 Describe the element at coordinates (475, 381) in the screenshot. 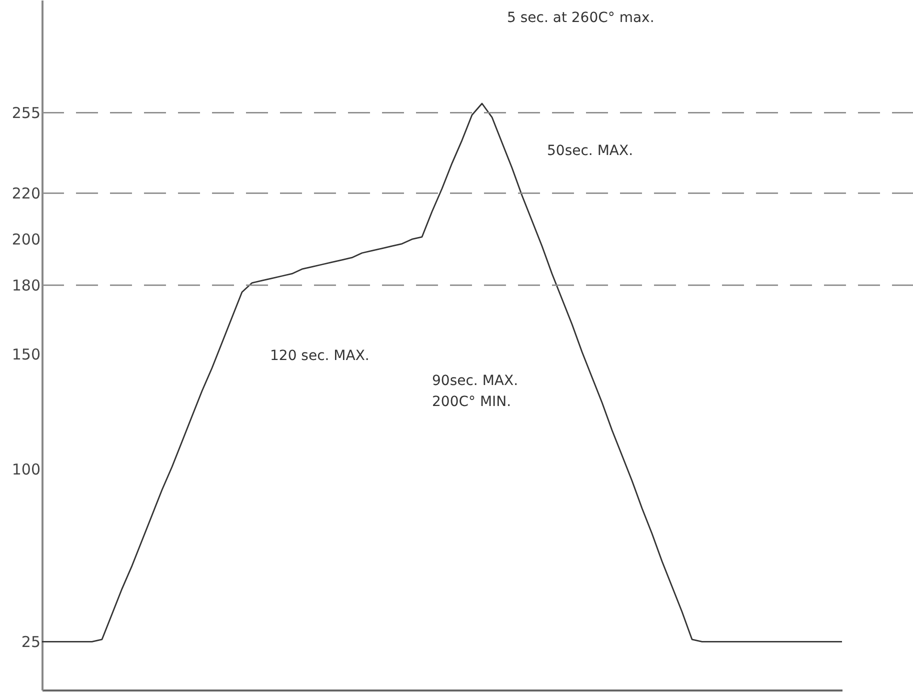

I see `annotation: 90sec. MAX.` at that location.